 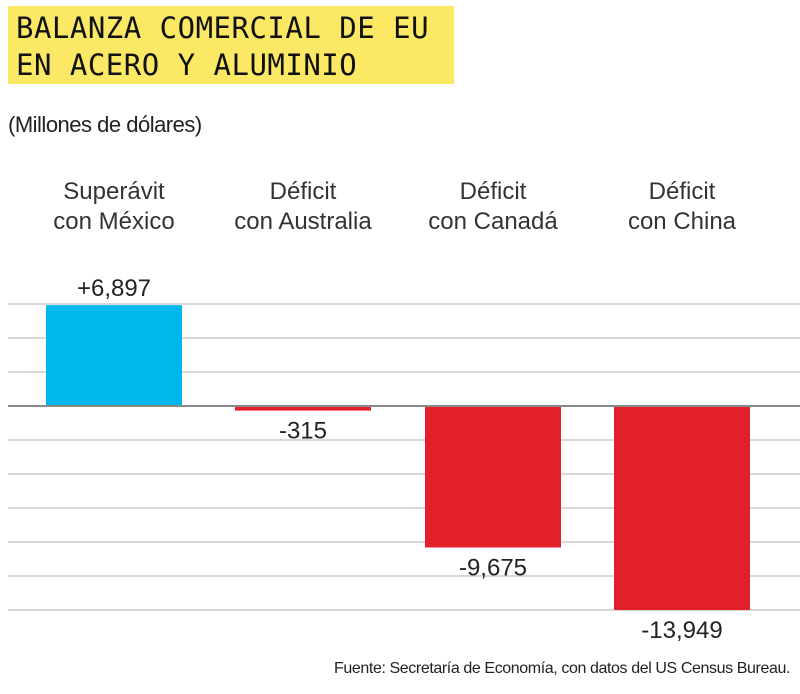 I want to click on data-label: -315, so click(x=303, y=431).